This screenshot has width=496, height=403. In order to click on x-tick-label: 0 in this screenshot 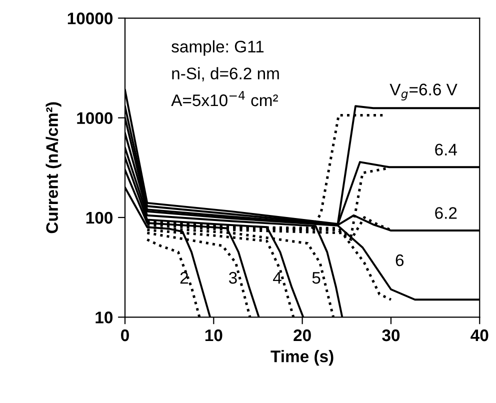, I will do `click(125, 335)`.